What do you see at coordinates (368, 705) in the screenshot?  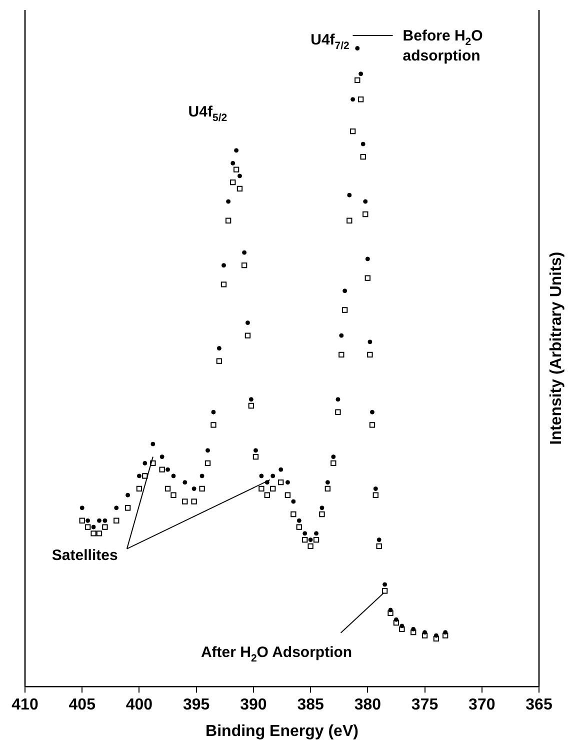 I see `x-tick-label: 380` at bounding box center [368, 705].